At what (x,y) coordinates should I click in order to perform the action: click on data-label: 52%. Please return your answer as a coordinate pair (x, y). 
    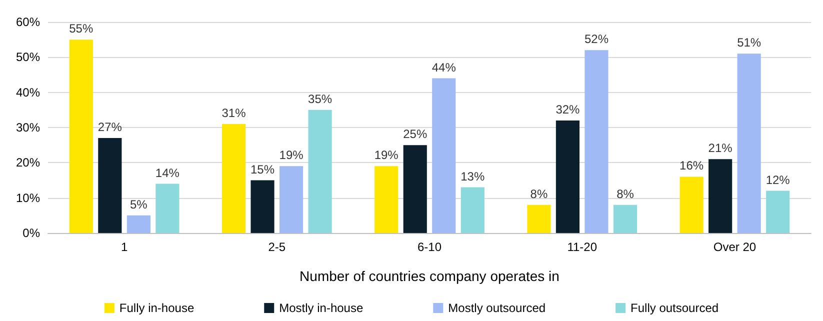
    Looking at the image, I should click on (596, 39).